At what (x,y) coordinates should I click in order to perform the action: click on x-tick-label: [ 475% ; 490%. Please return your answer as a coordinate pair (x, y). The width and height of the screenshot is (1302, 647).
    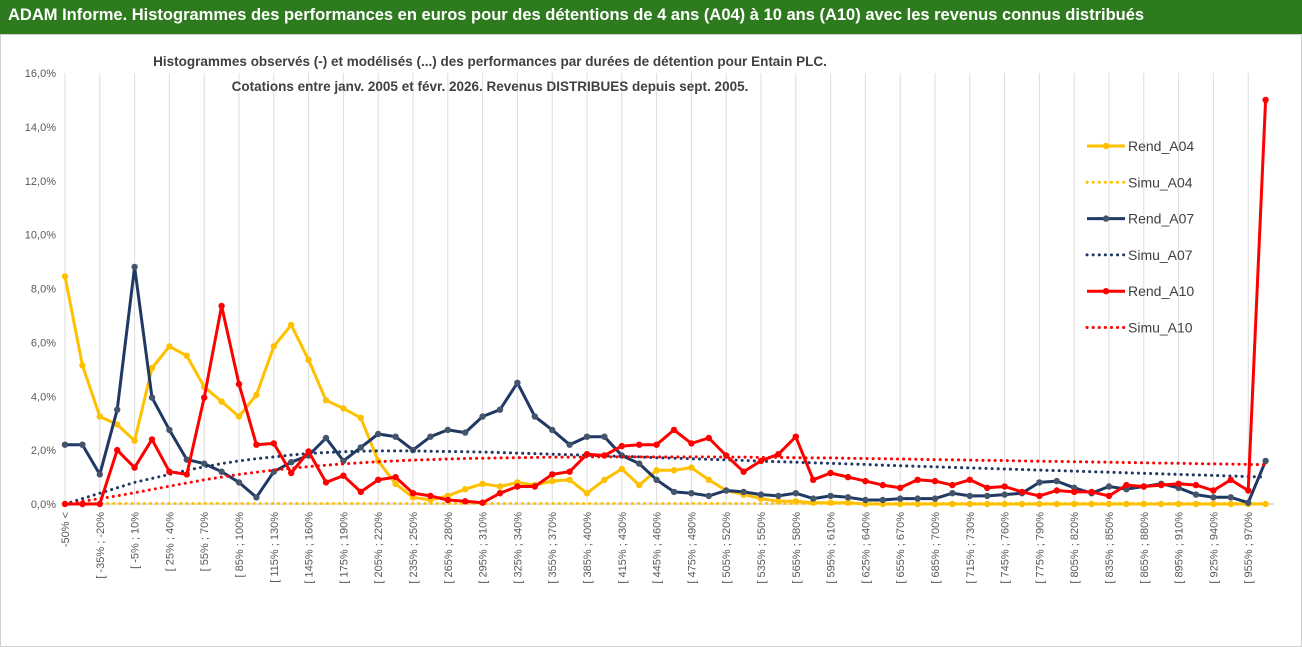
    Looking at the image, I should click on (692, 548).